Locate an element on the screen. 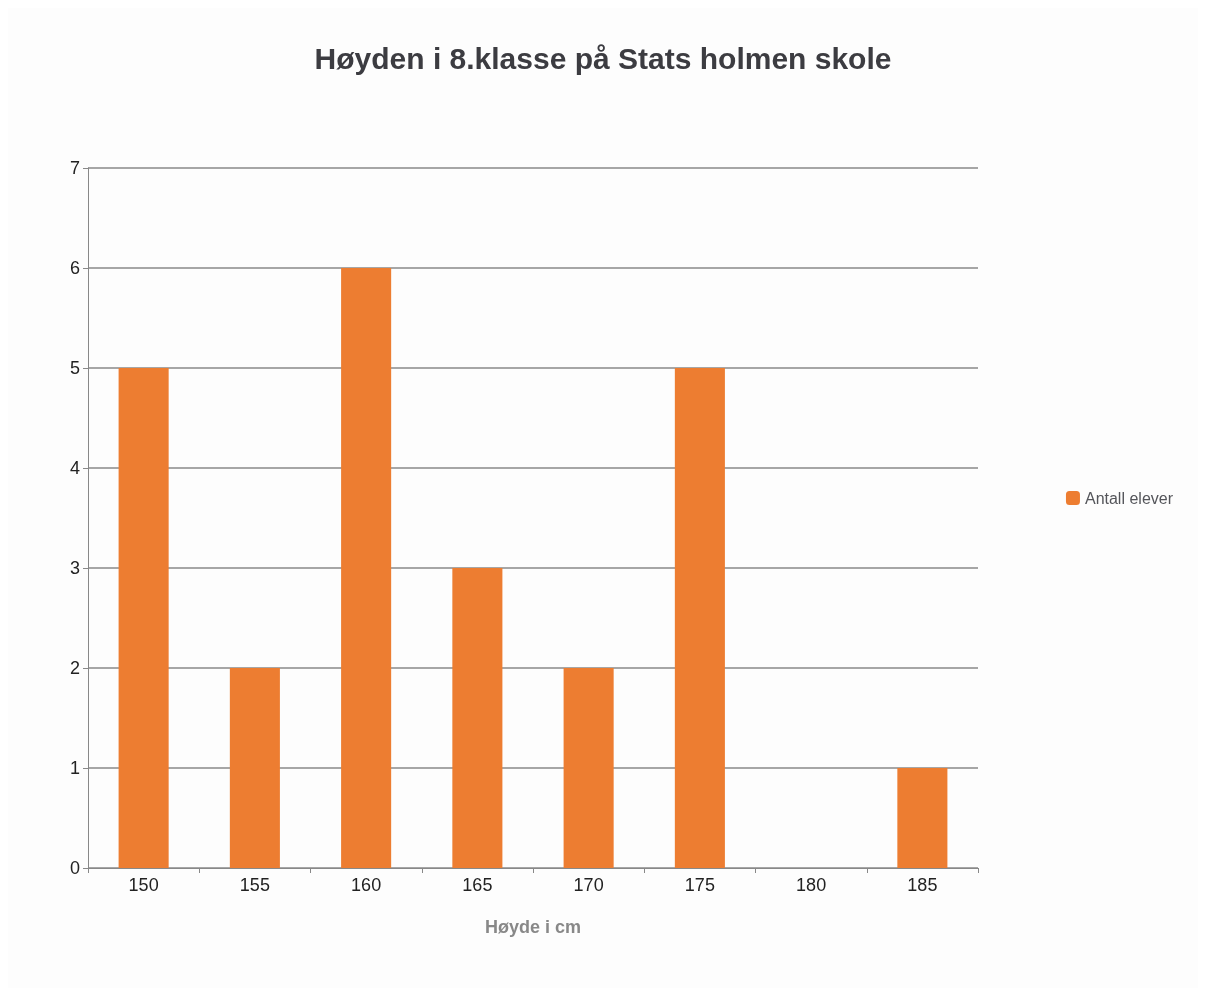 The width and height of the screenshot is (1209, 1007). x-tick-label: 165 is located at coordinates (477, 885).